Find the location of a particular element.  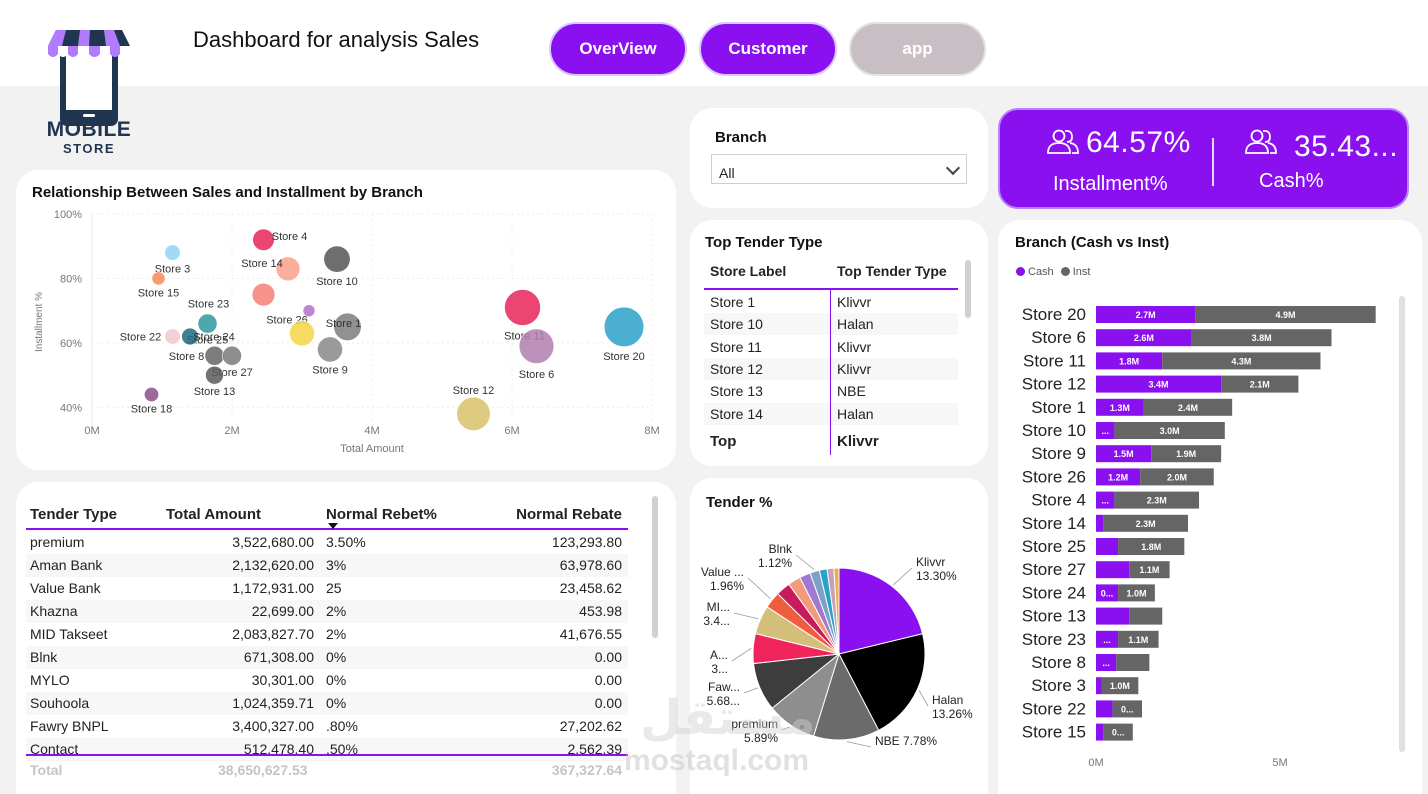

bar-cash-value: 2.6M is located at coordinates (1144, 338).